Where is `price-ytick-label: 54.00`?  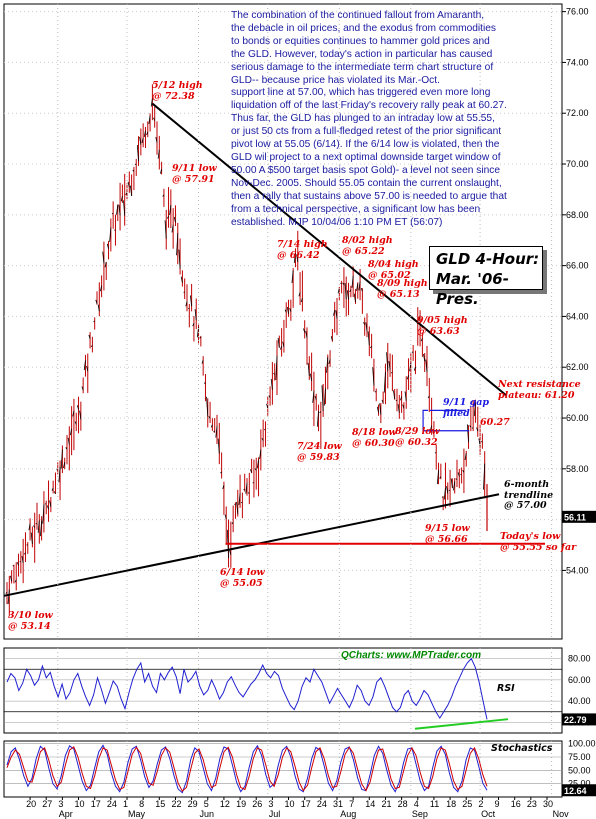 price-ytick-label: 54.00 is located at coordinates (577, 570).